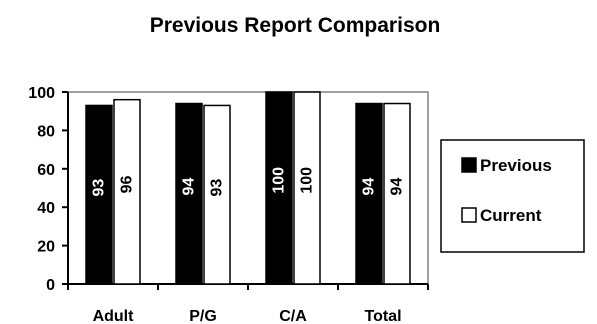 This screenshot has width=597, height=324. Describe the element at coordinates (511, 215) in the screenshot. I see `legend-label: Current` at that location.